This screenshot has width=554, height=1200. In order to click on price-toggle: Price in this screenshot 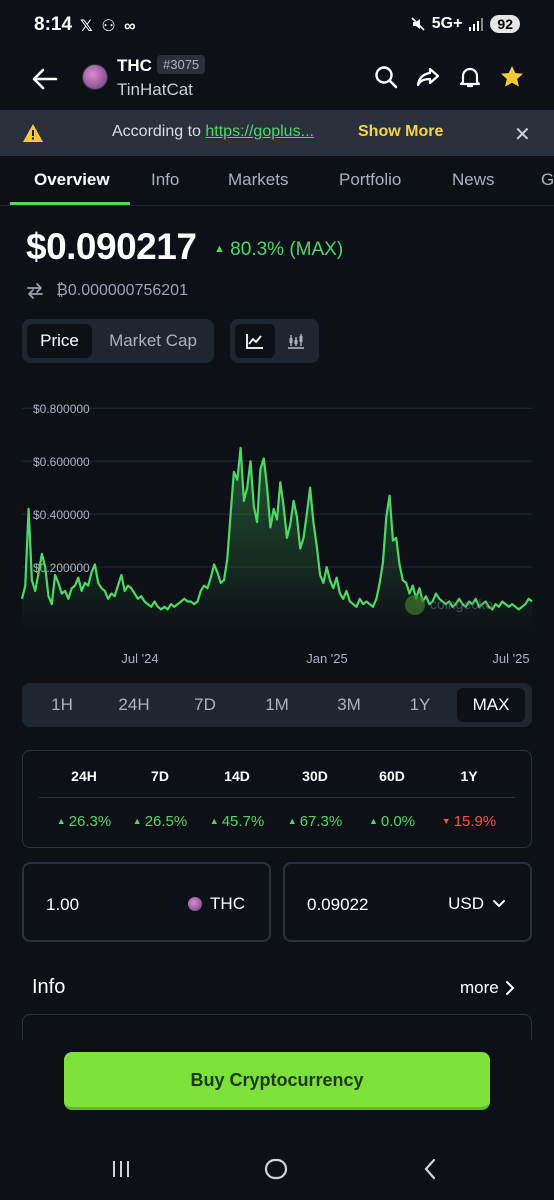, I will do `click(59, 341)`.